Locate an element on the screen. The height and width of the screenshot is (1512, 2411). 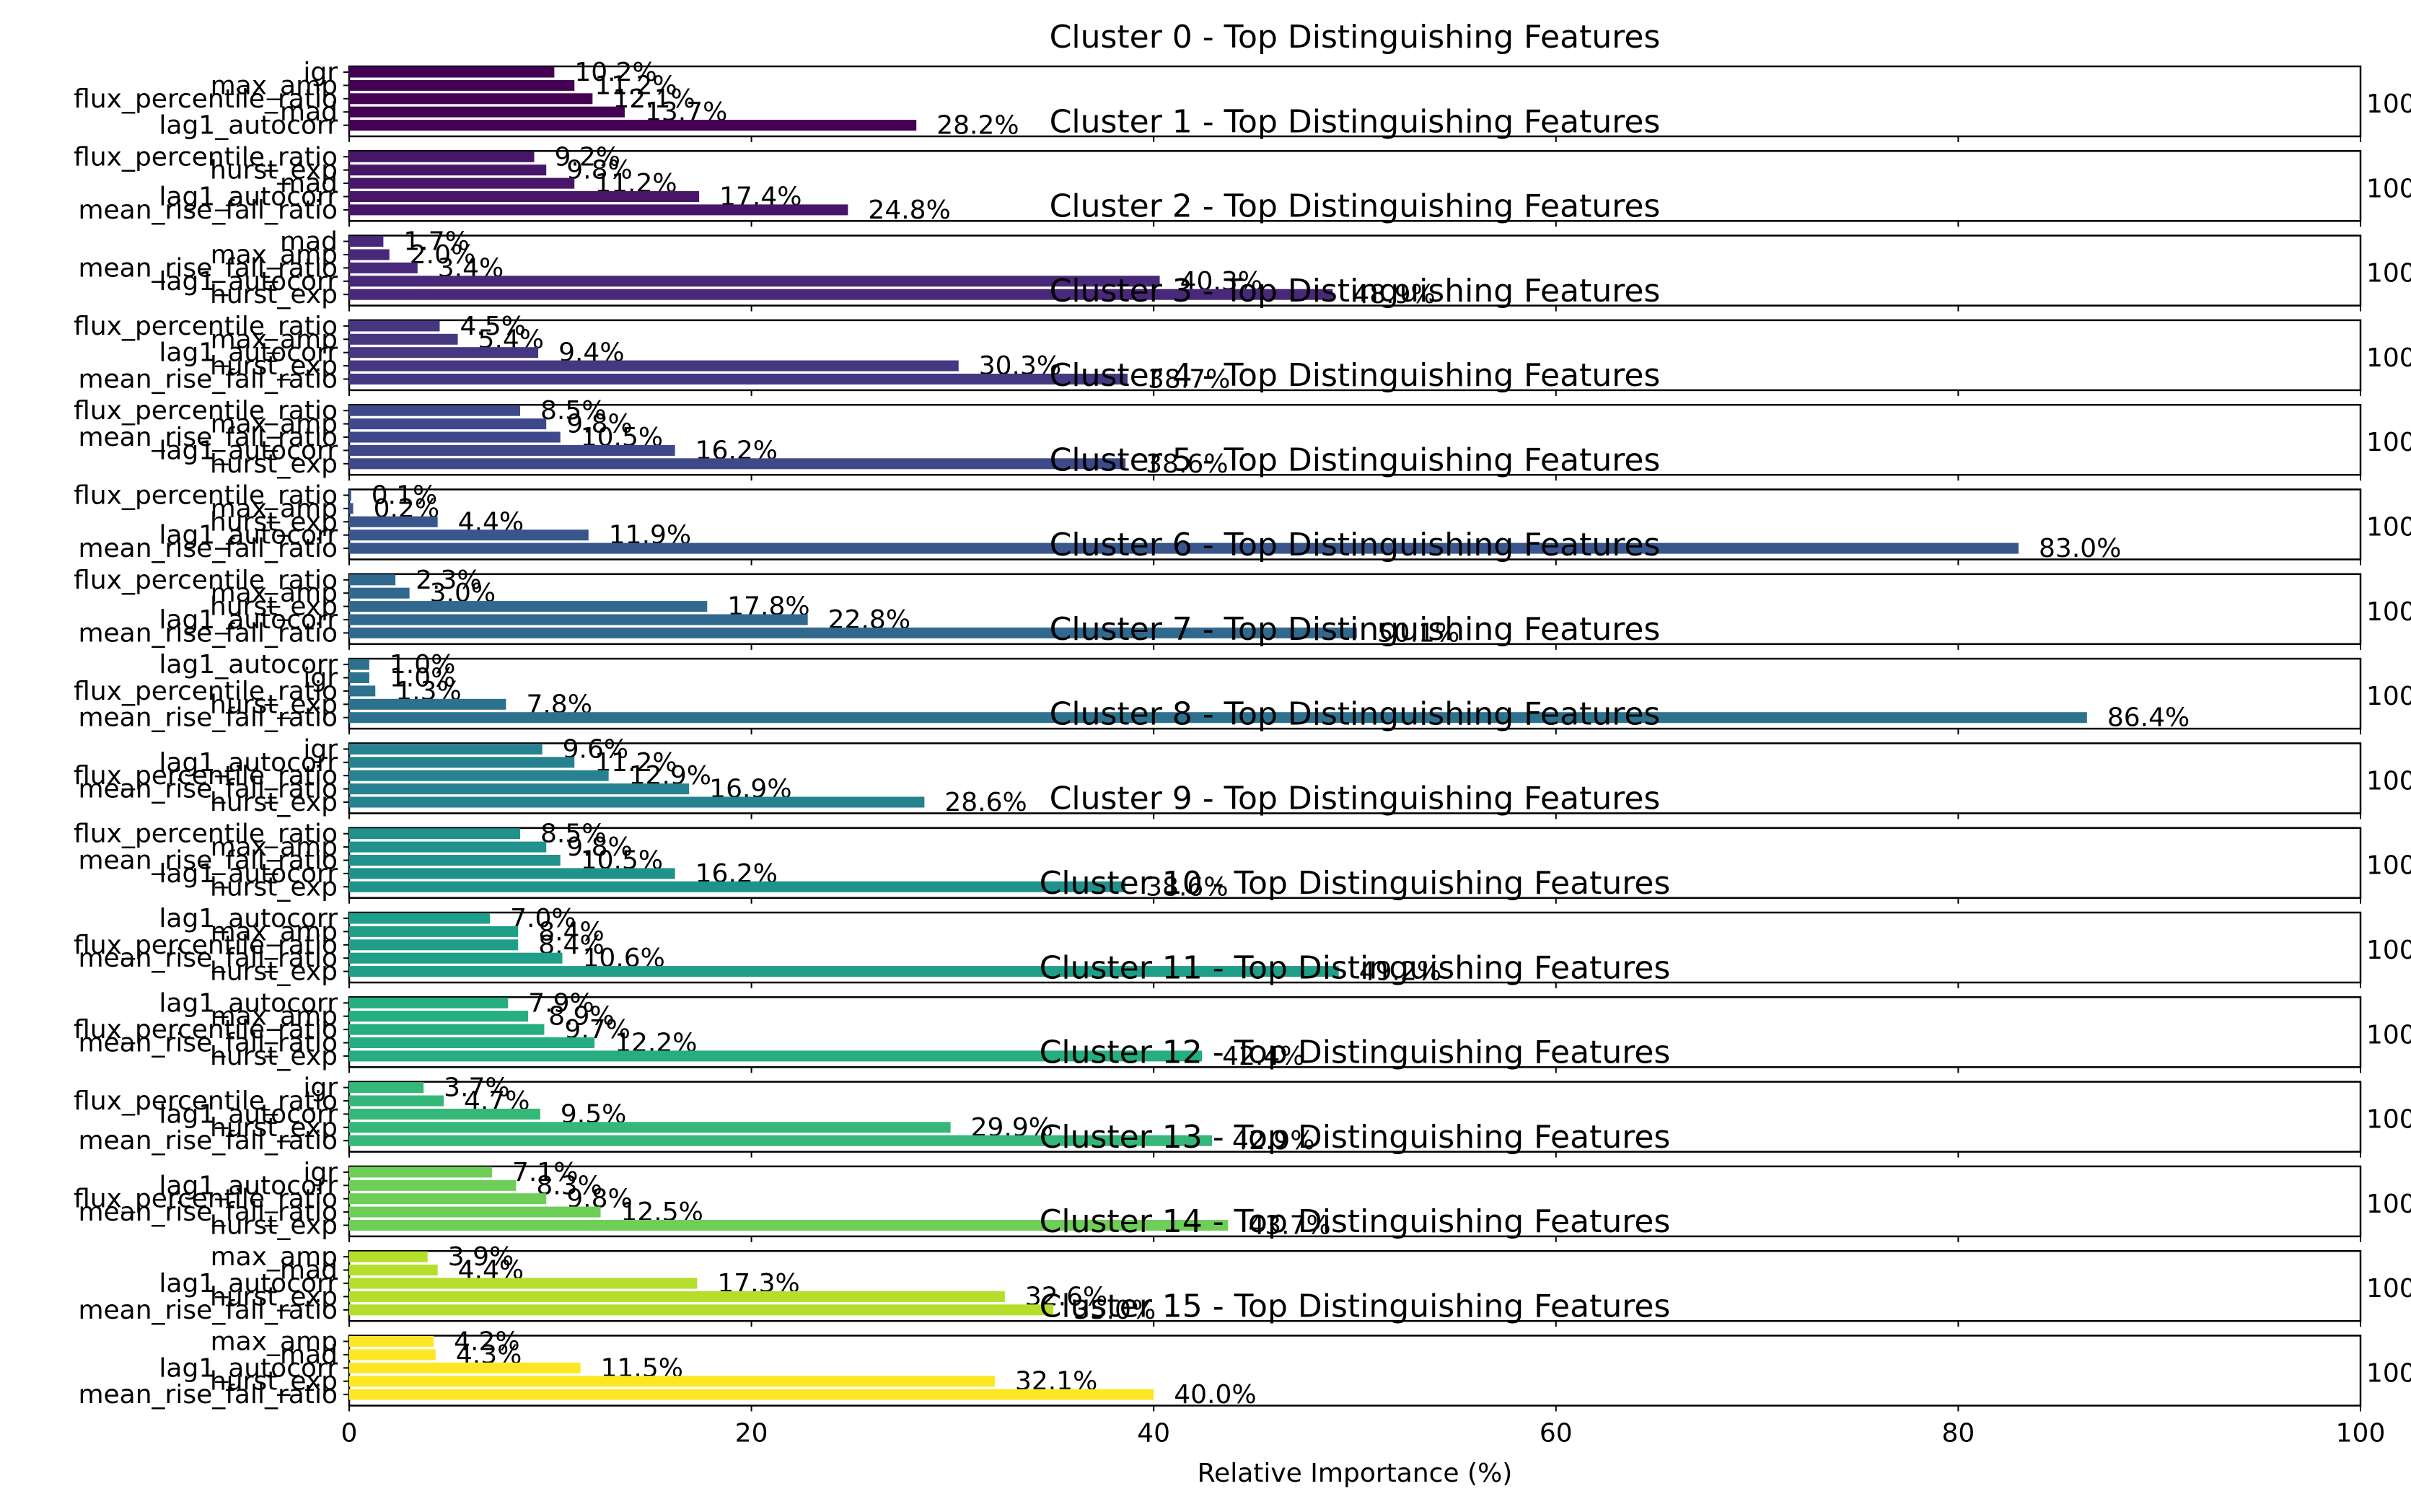
value-label: 43.7% is located at coordinates (1289, 1226).